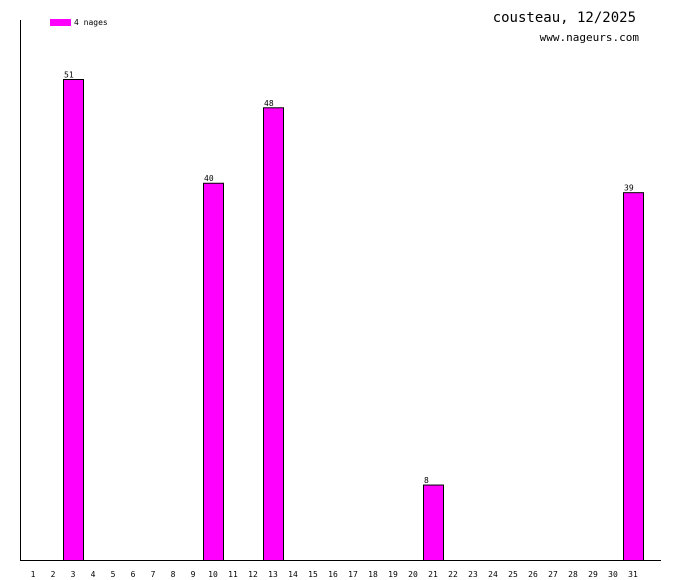  What do you see at coordinates (153, 574) in the screenshot?
I see `x-tick-label: 7` at bounding box center [153, 574].